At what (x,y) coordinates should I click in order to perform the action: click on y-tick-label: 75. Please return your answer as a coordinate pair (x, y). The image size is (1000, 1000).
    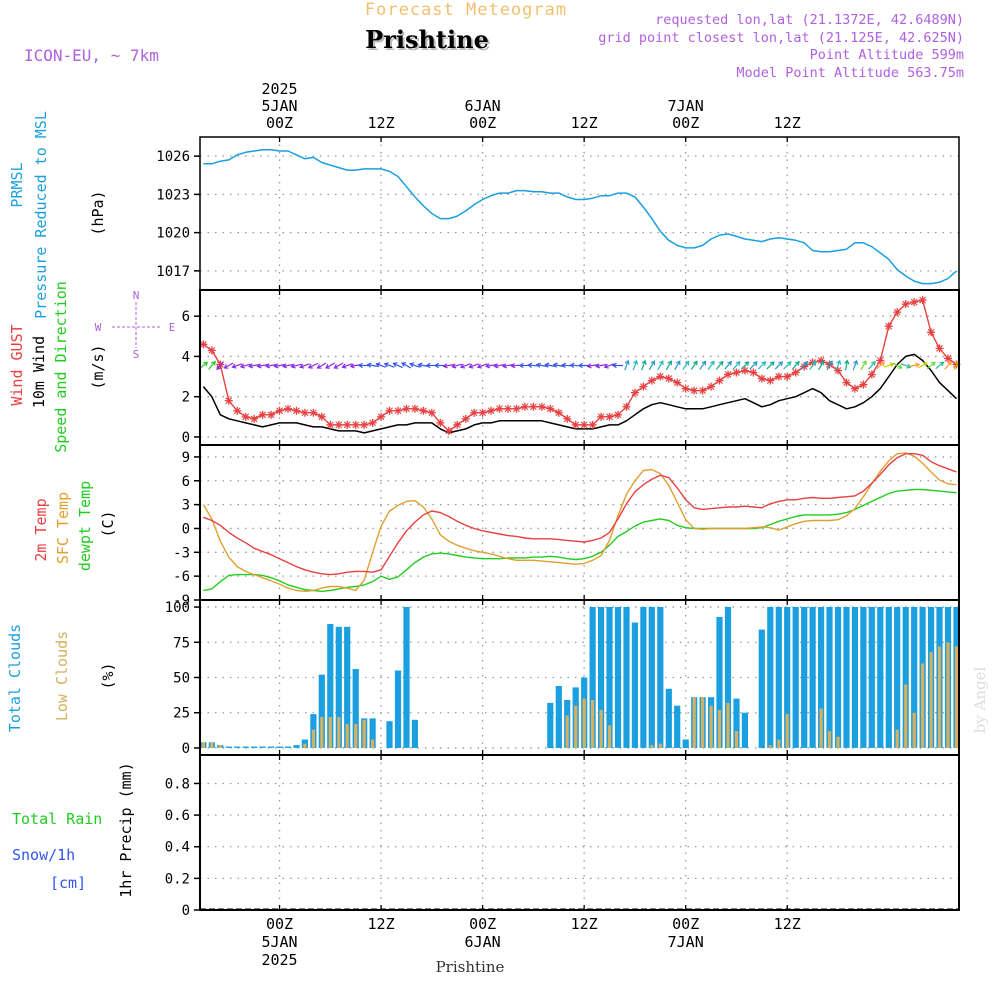
    Looking at the image, I should click on (181, 643).